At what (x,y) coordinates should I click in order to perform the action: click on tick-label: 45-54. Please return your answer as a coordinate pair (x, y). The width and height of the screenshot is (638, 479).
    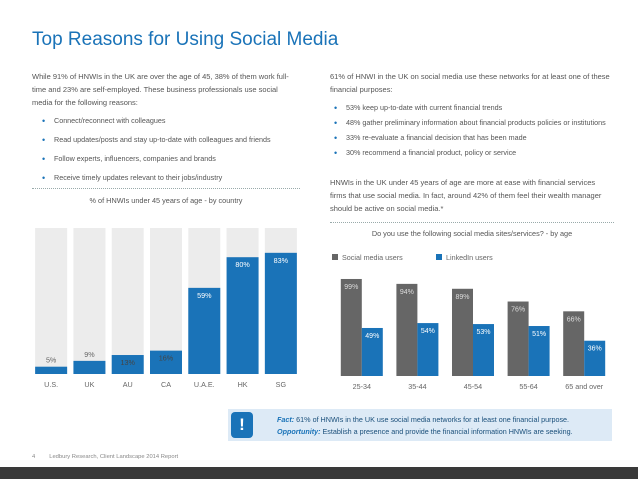
    Looking at the image, I should click on (473, 386).